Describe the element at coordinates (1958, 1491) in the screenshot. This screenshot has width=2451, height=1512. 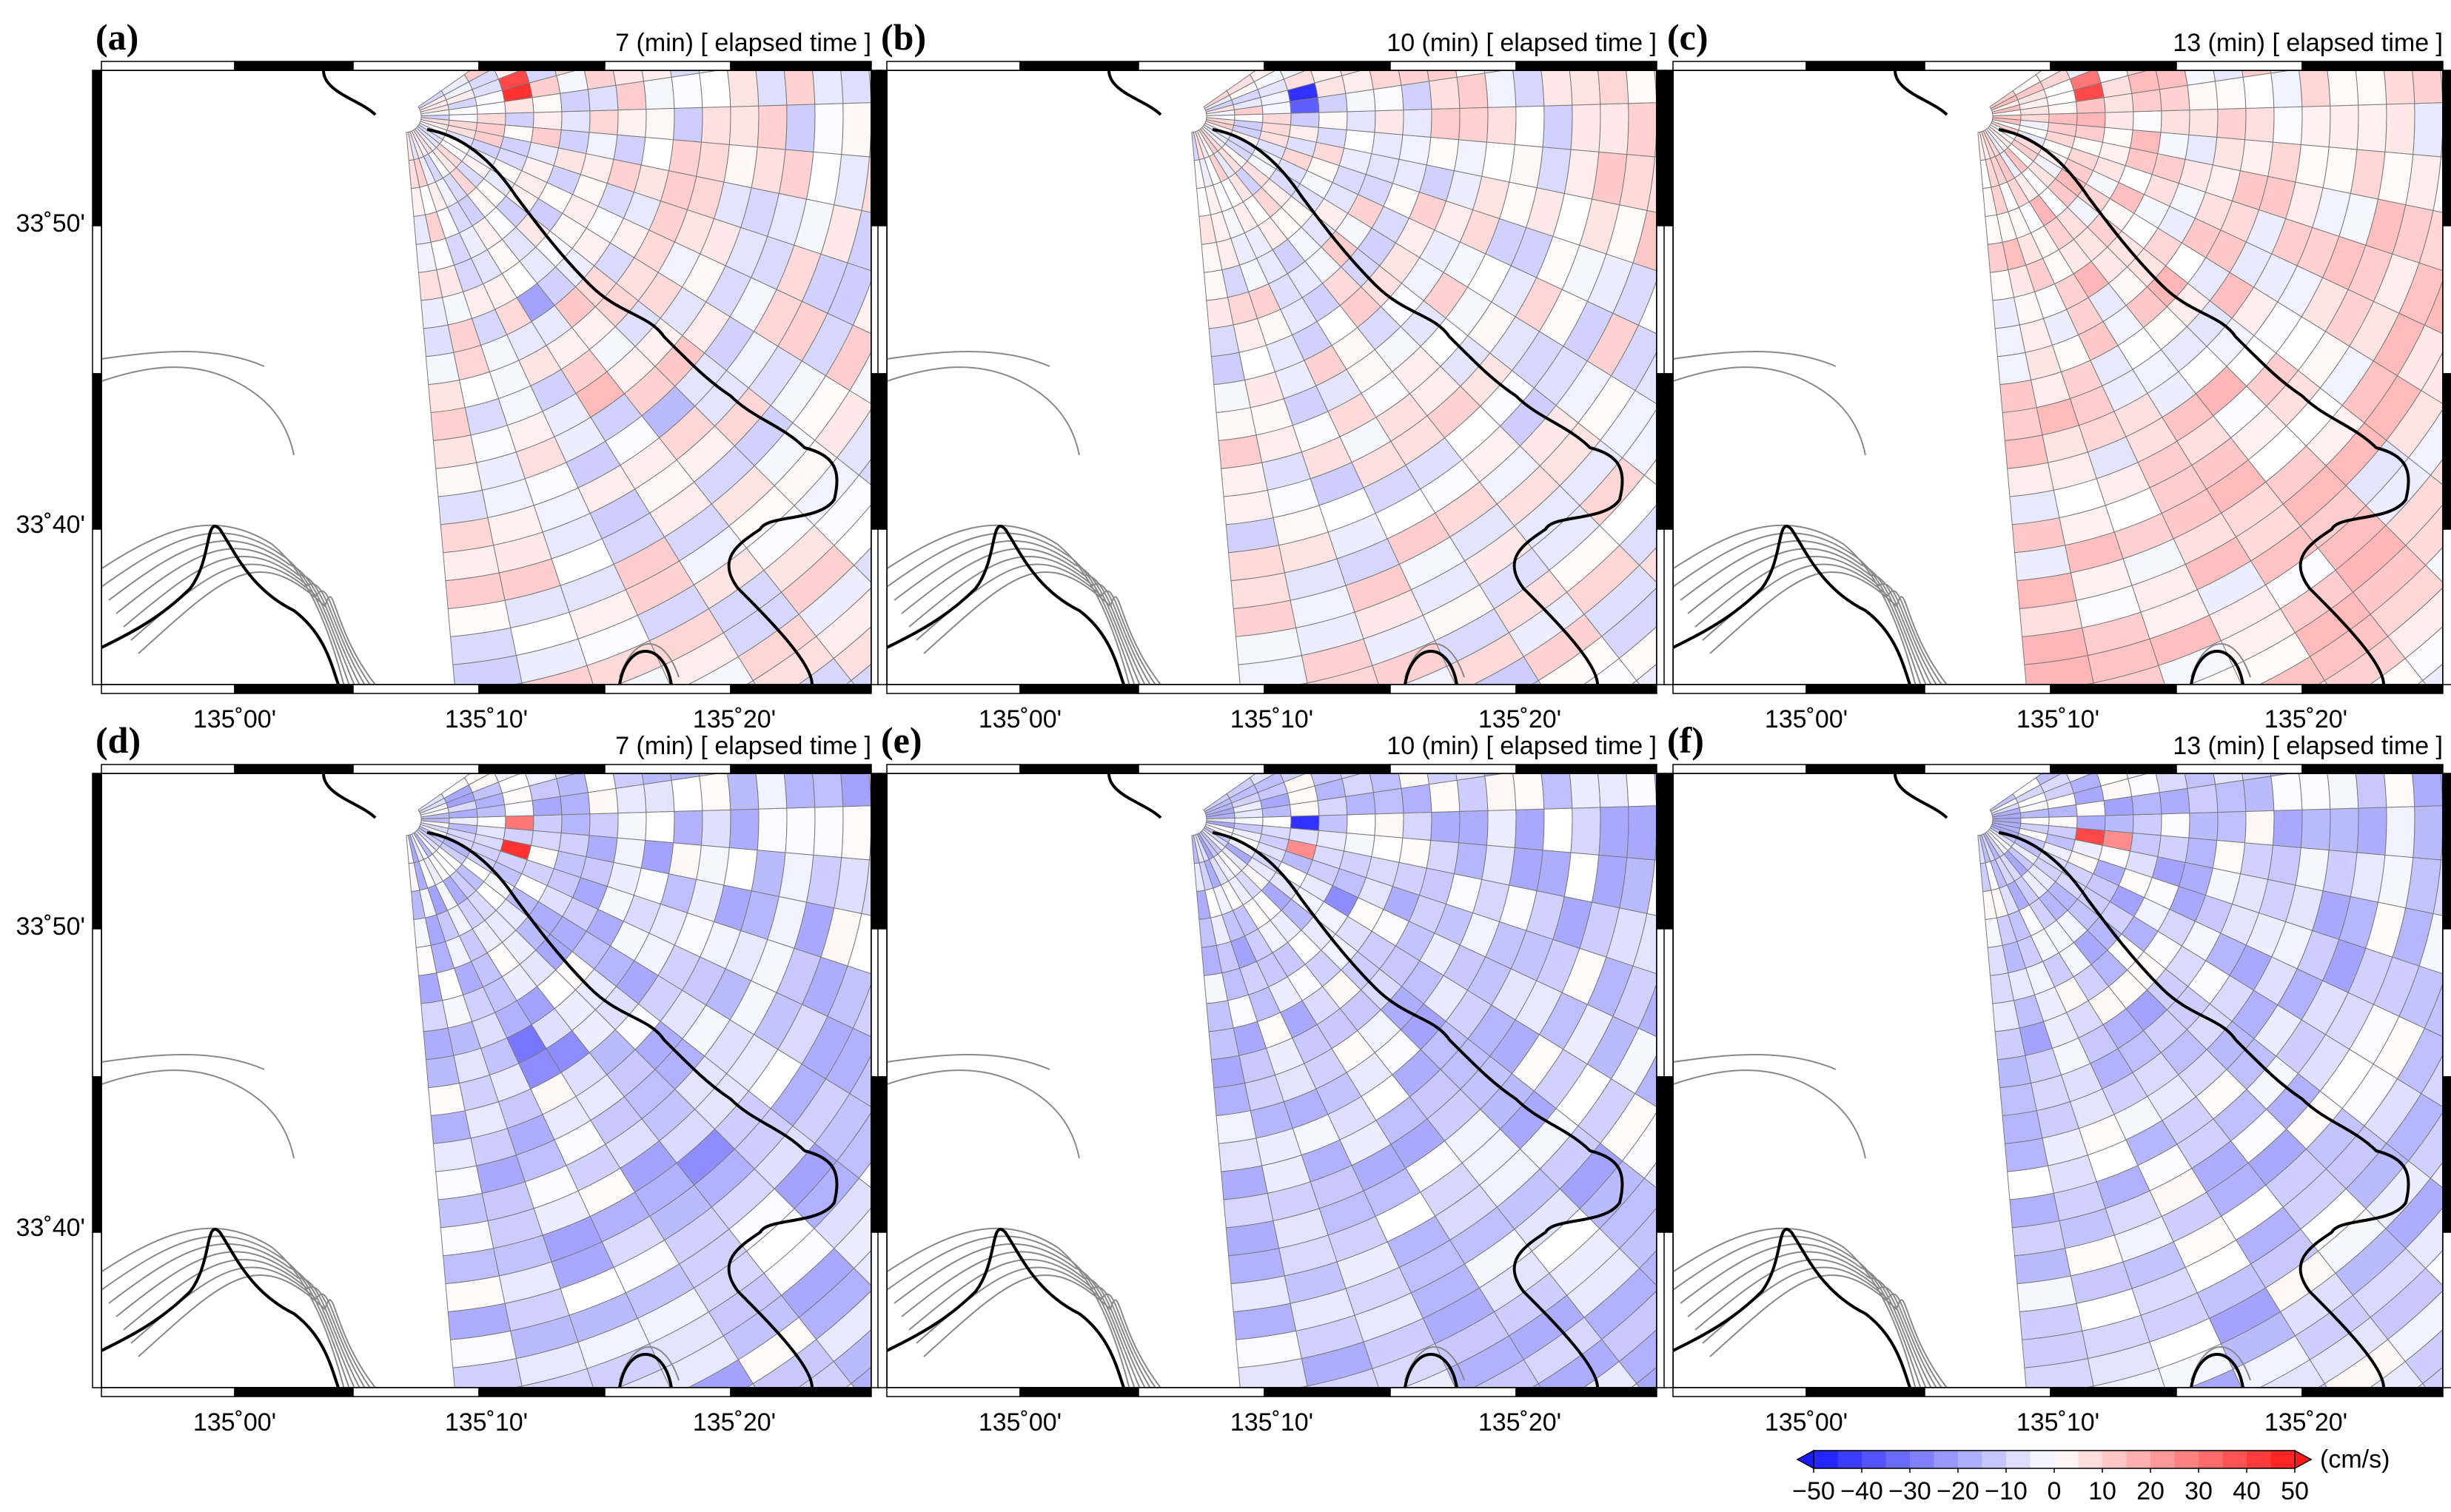
I see `colorbar-tick-label: −20` at that location.